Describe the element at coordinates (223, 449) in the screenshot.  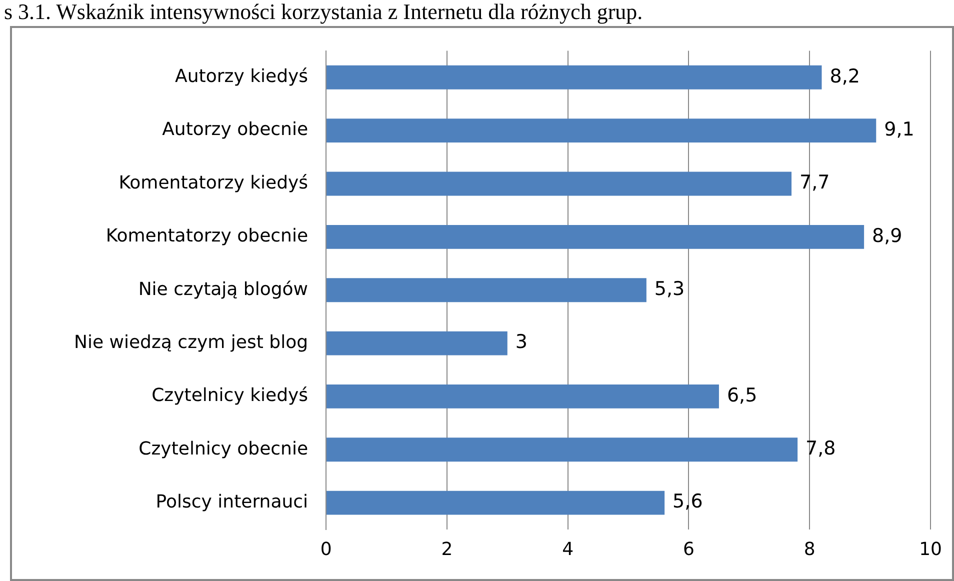
I see `y-tick-label: Czytelnicy obecnie` at that location.